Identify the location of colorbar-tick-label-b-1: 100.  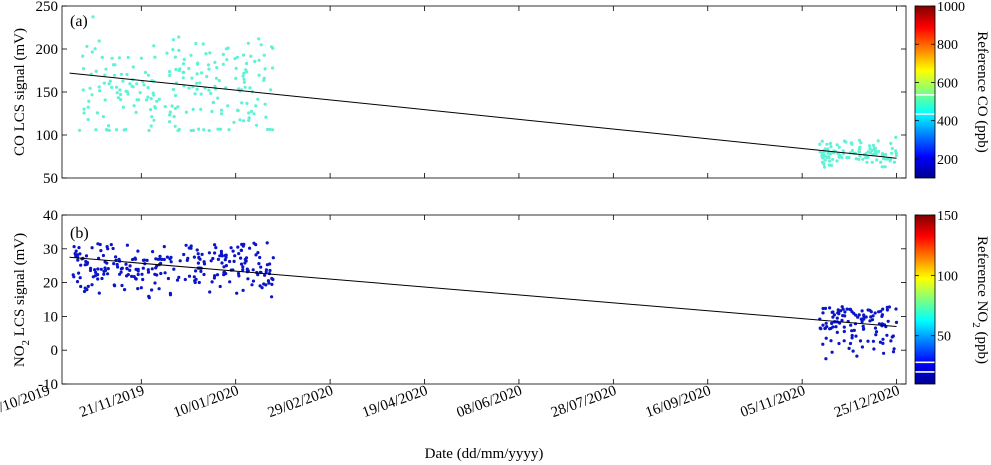
(947, 276).